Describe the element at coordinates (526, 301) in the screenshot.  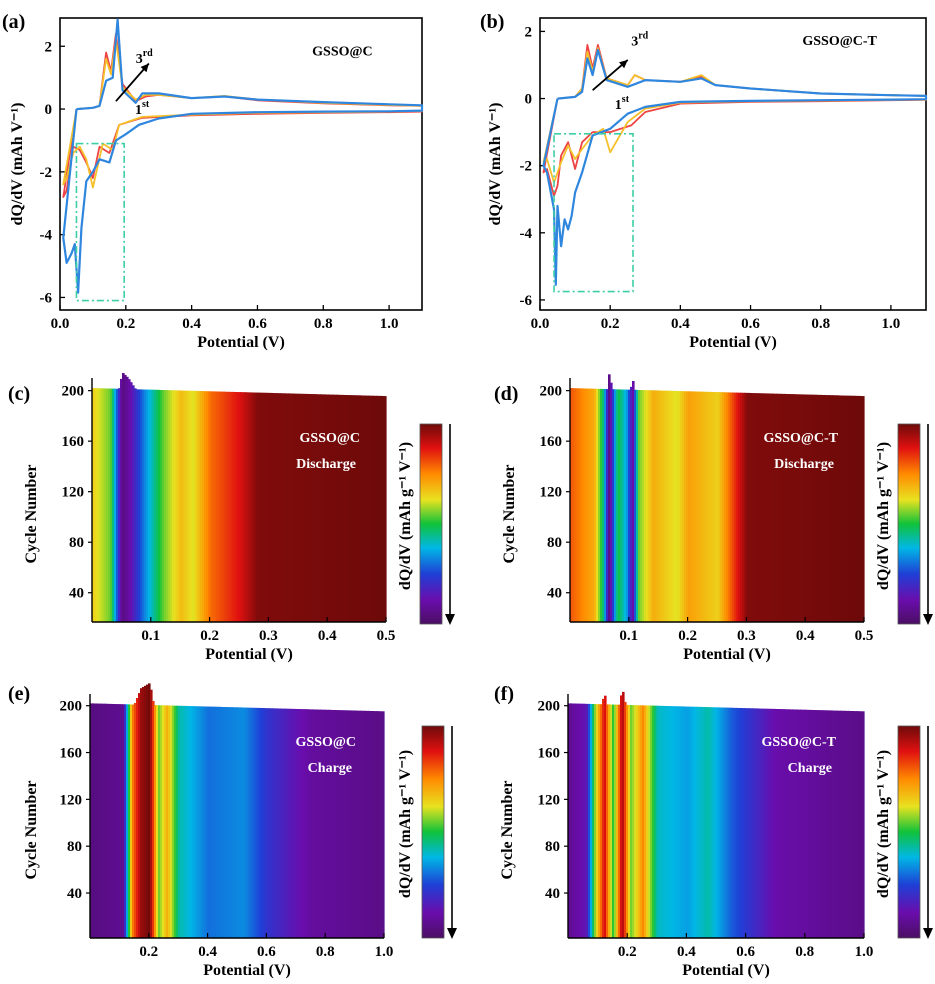
I see `y-tick-label: -6` at that location.